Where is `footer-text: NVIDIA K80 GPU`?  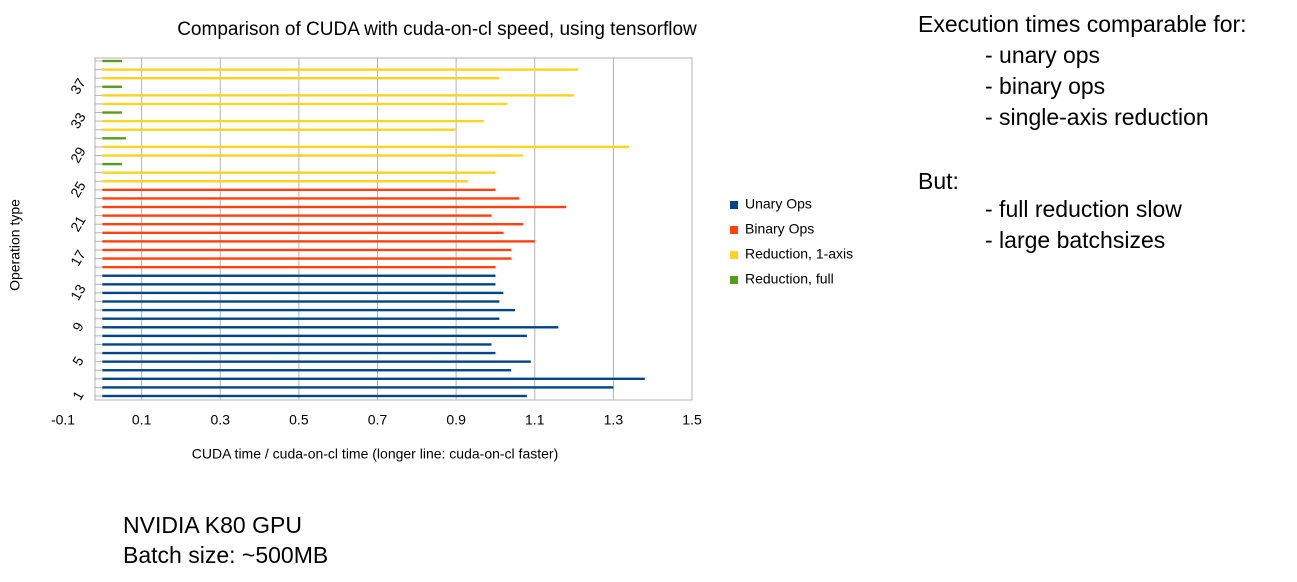
footer-text: NVIDIA K80 GPU is located at coordinates (212, 525).